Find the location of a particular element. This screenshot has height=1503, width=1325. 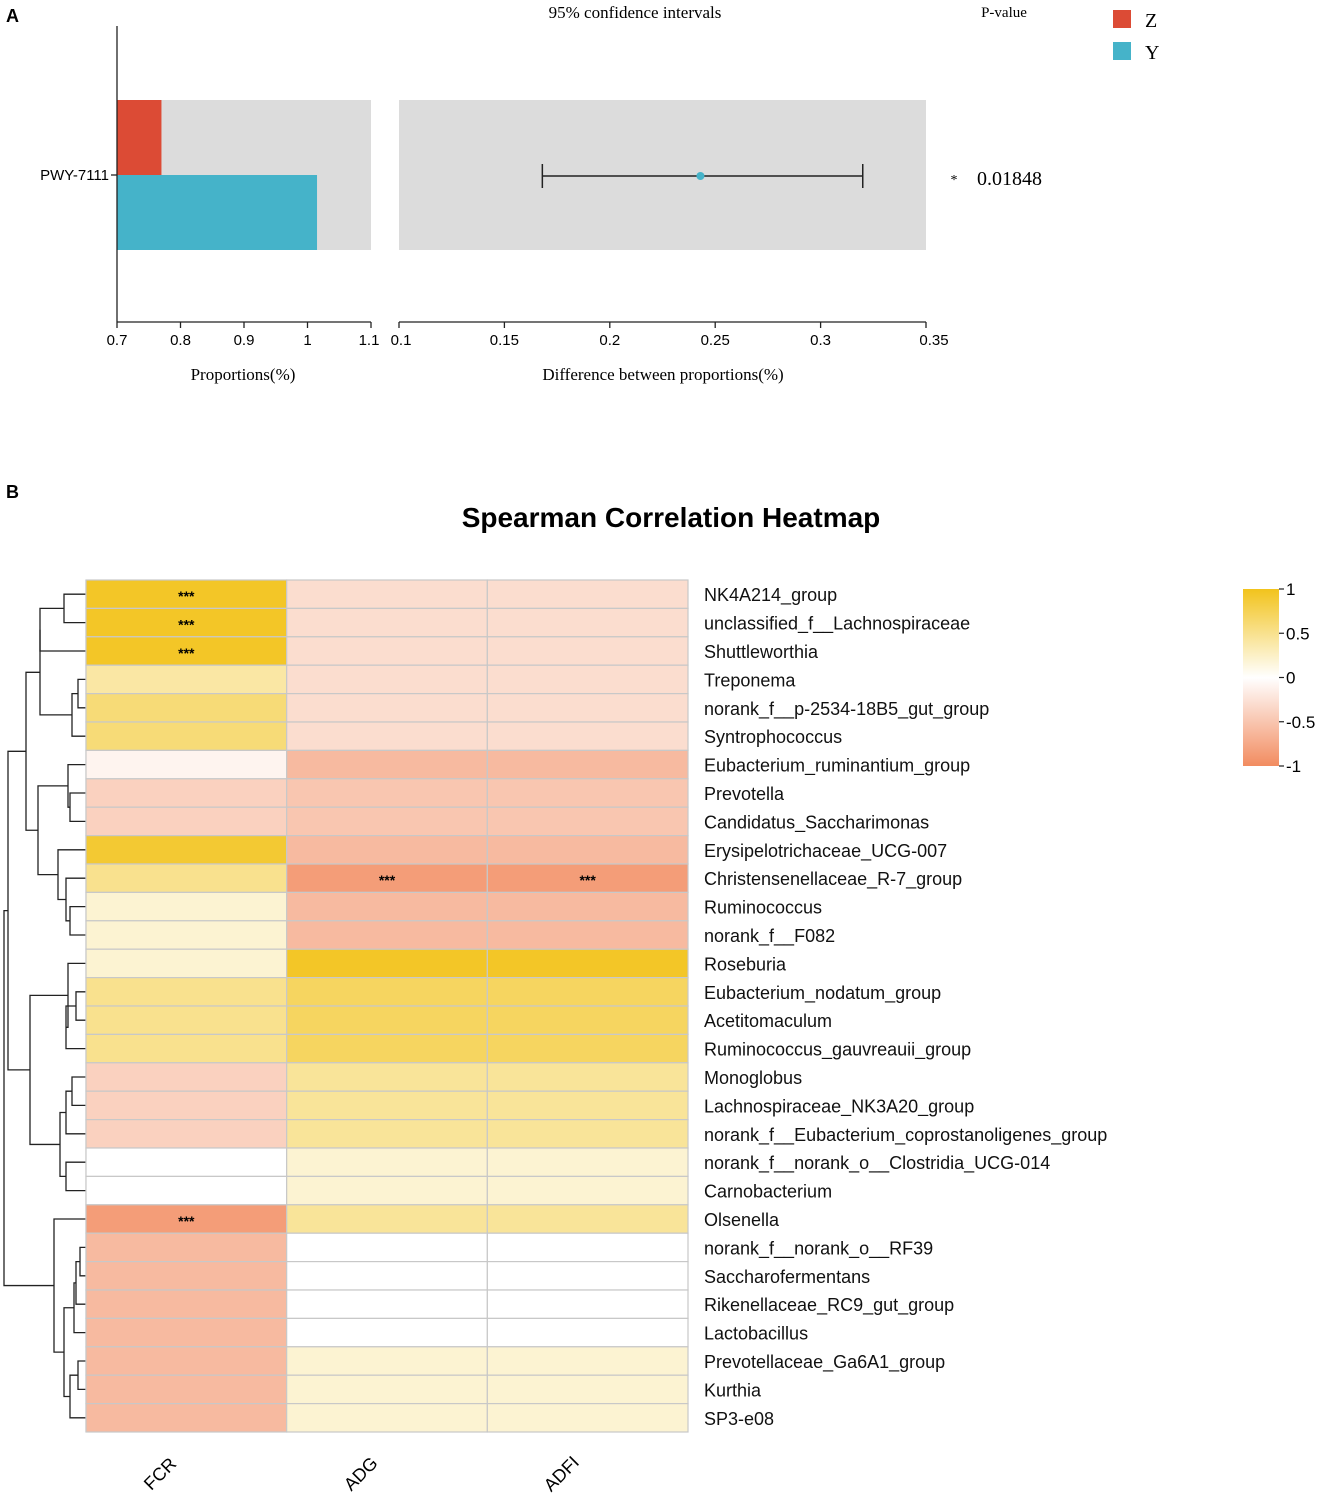

row-label: Olsenella is located at coordinates (742, 1220).